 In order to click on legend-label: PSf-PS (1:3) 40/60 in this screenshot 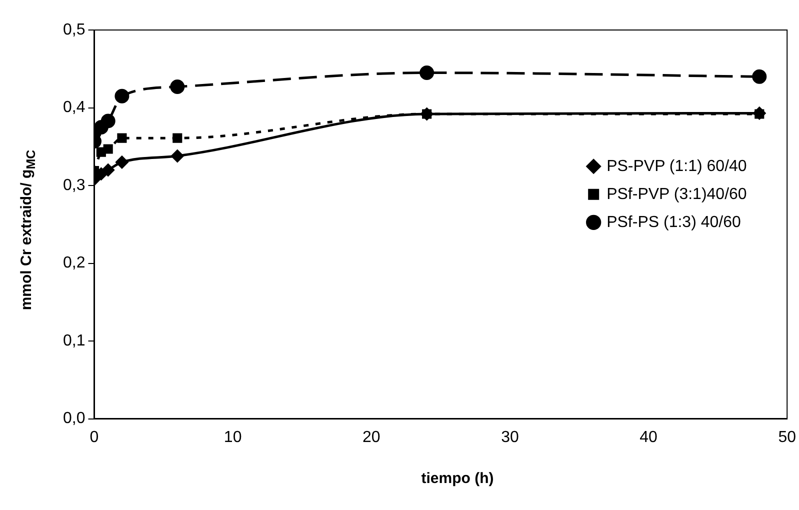, I will do `click(673, 222)`.